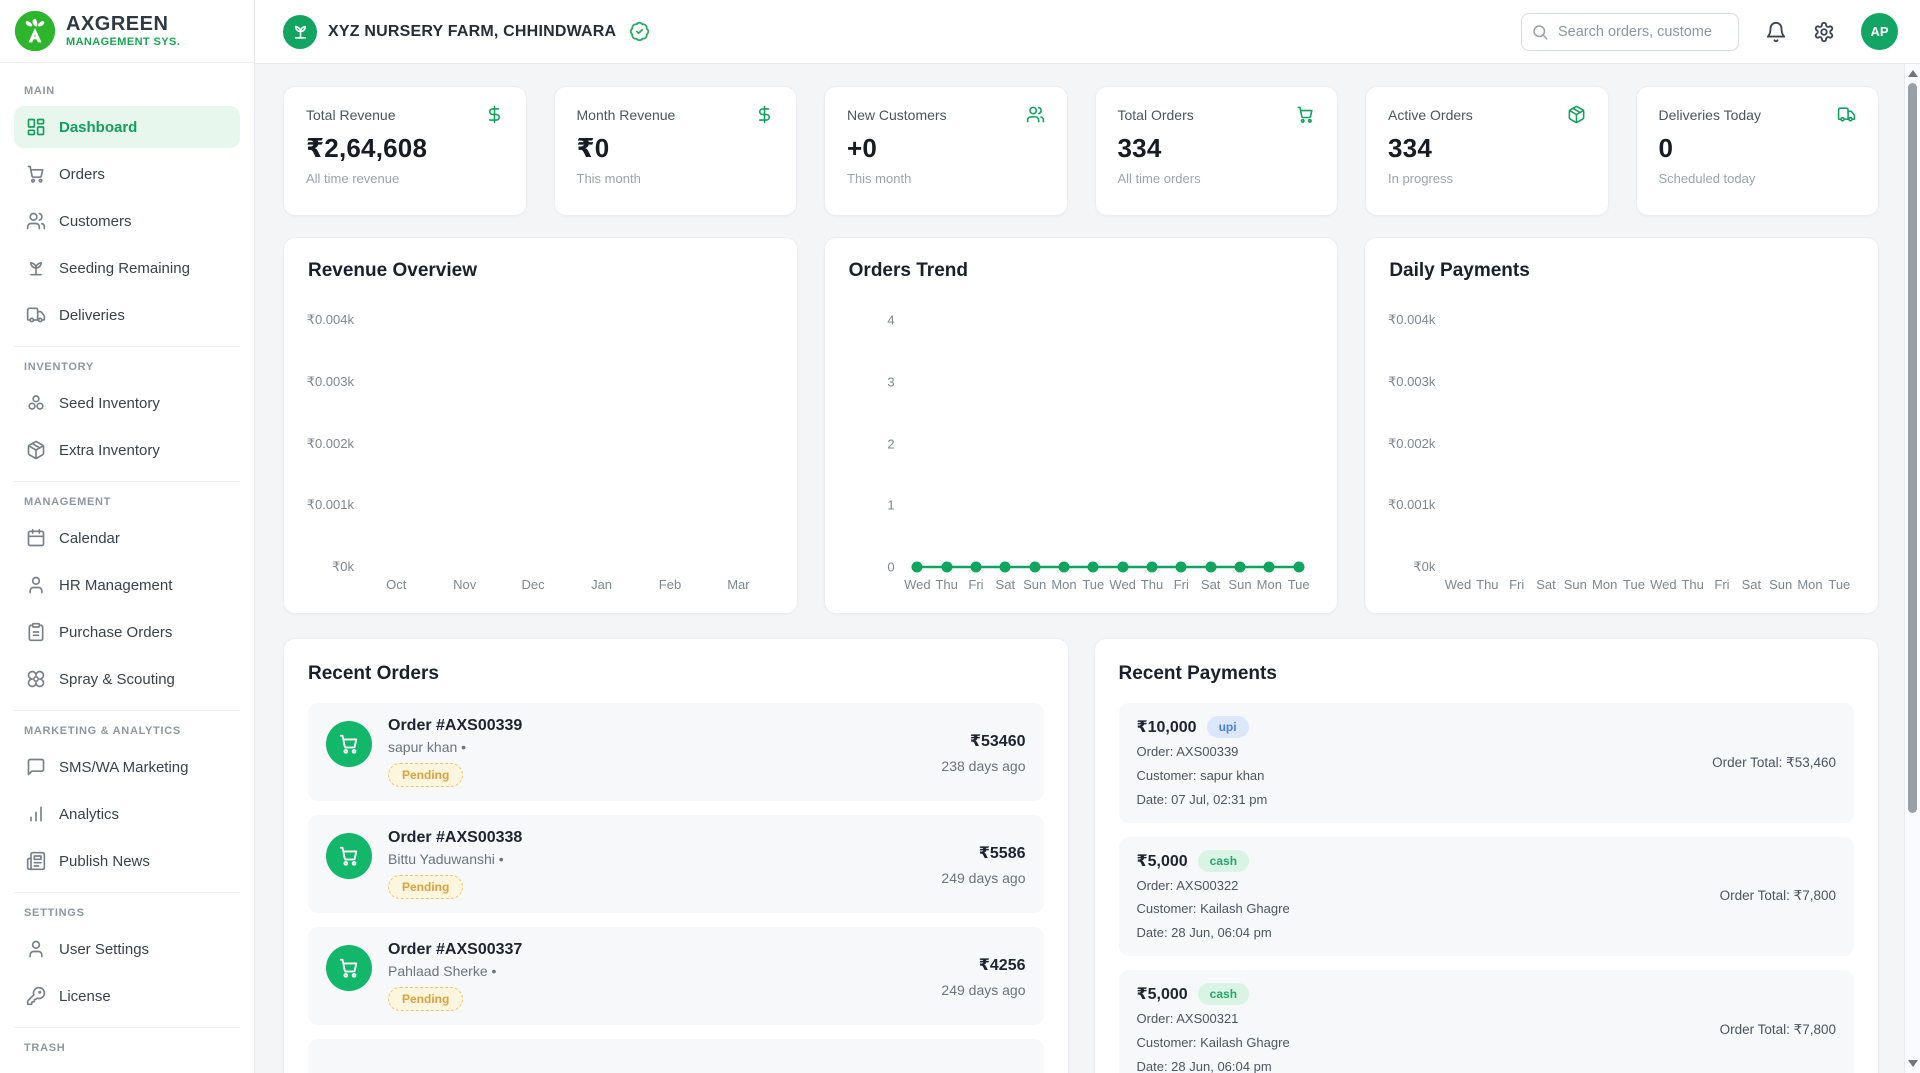 The image size is (1920, 1073). I want to click on x-tick-label: Sat, so click(1751, 584).